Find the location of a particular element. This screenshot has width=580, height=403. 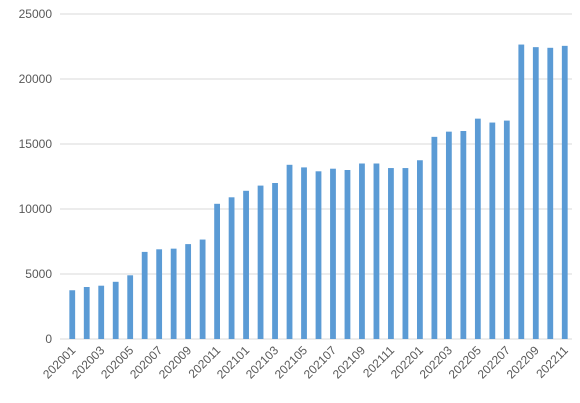

y-tick-label: 10000 is located at coordinates (36, 209).